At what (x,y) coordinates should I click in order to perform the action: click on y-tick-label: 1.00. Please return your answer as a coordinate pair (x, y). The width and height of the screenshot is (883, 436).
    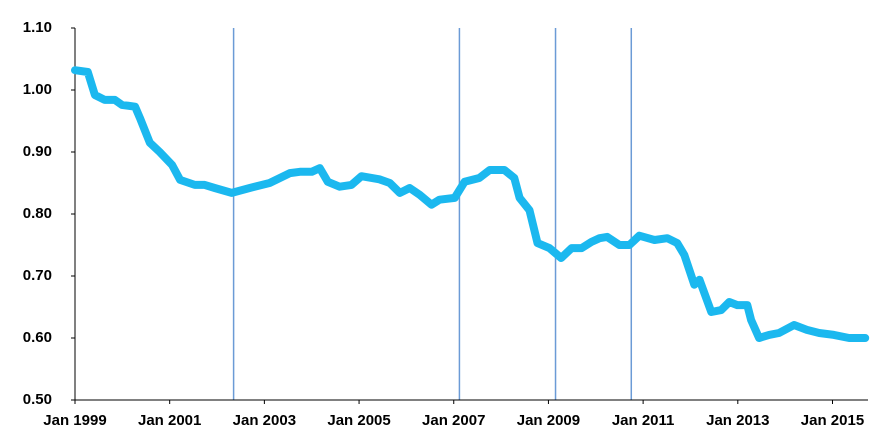
    Looking at the image, I should click on (37, 89).